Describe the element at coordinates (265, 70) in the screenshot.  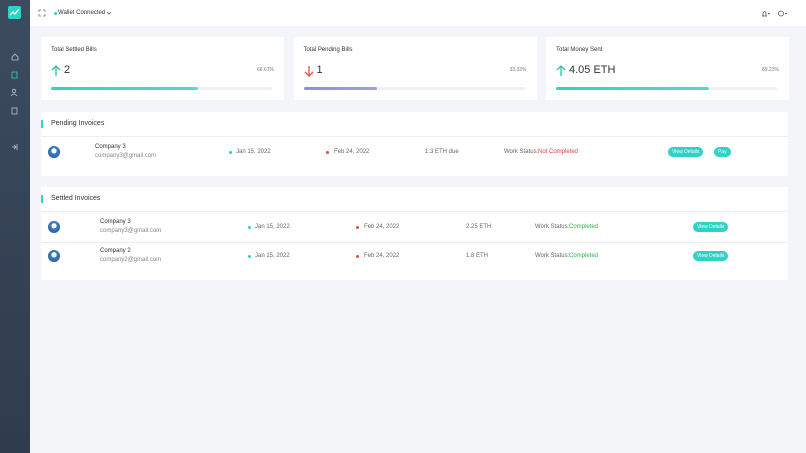
I see `stat-percent: 66.67%` at that location.